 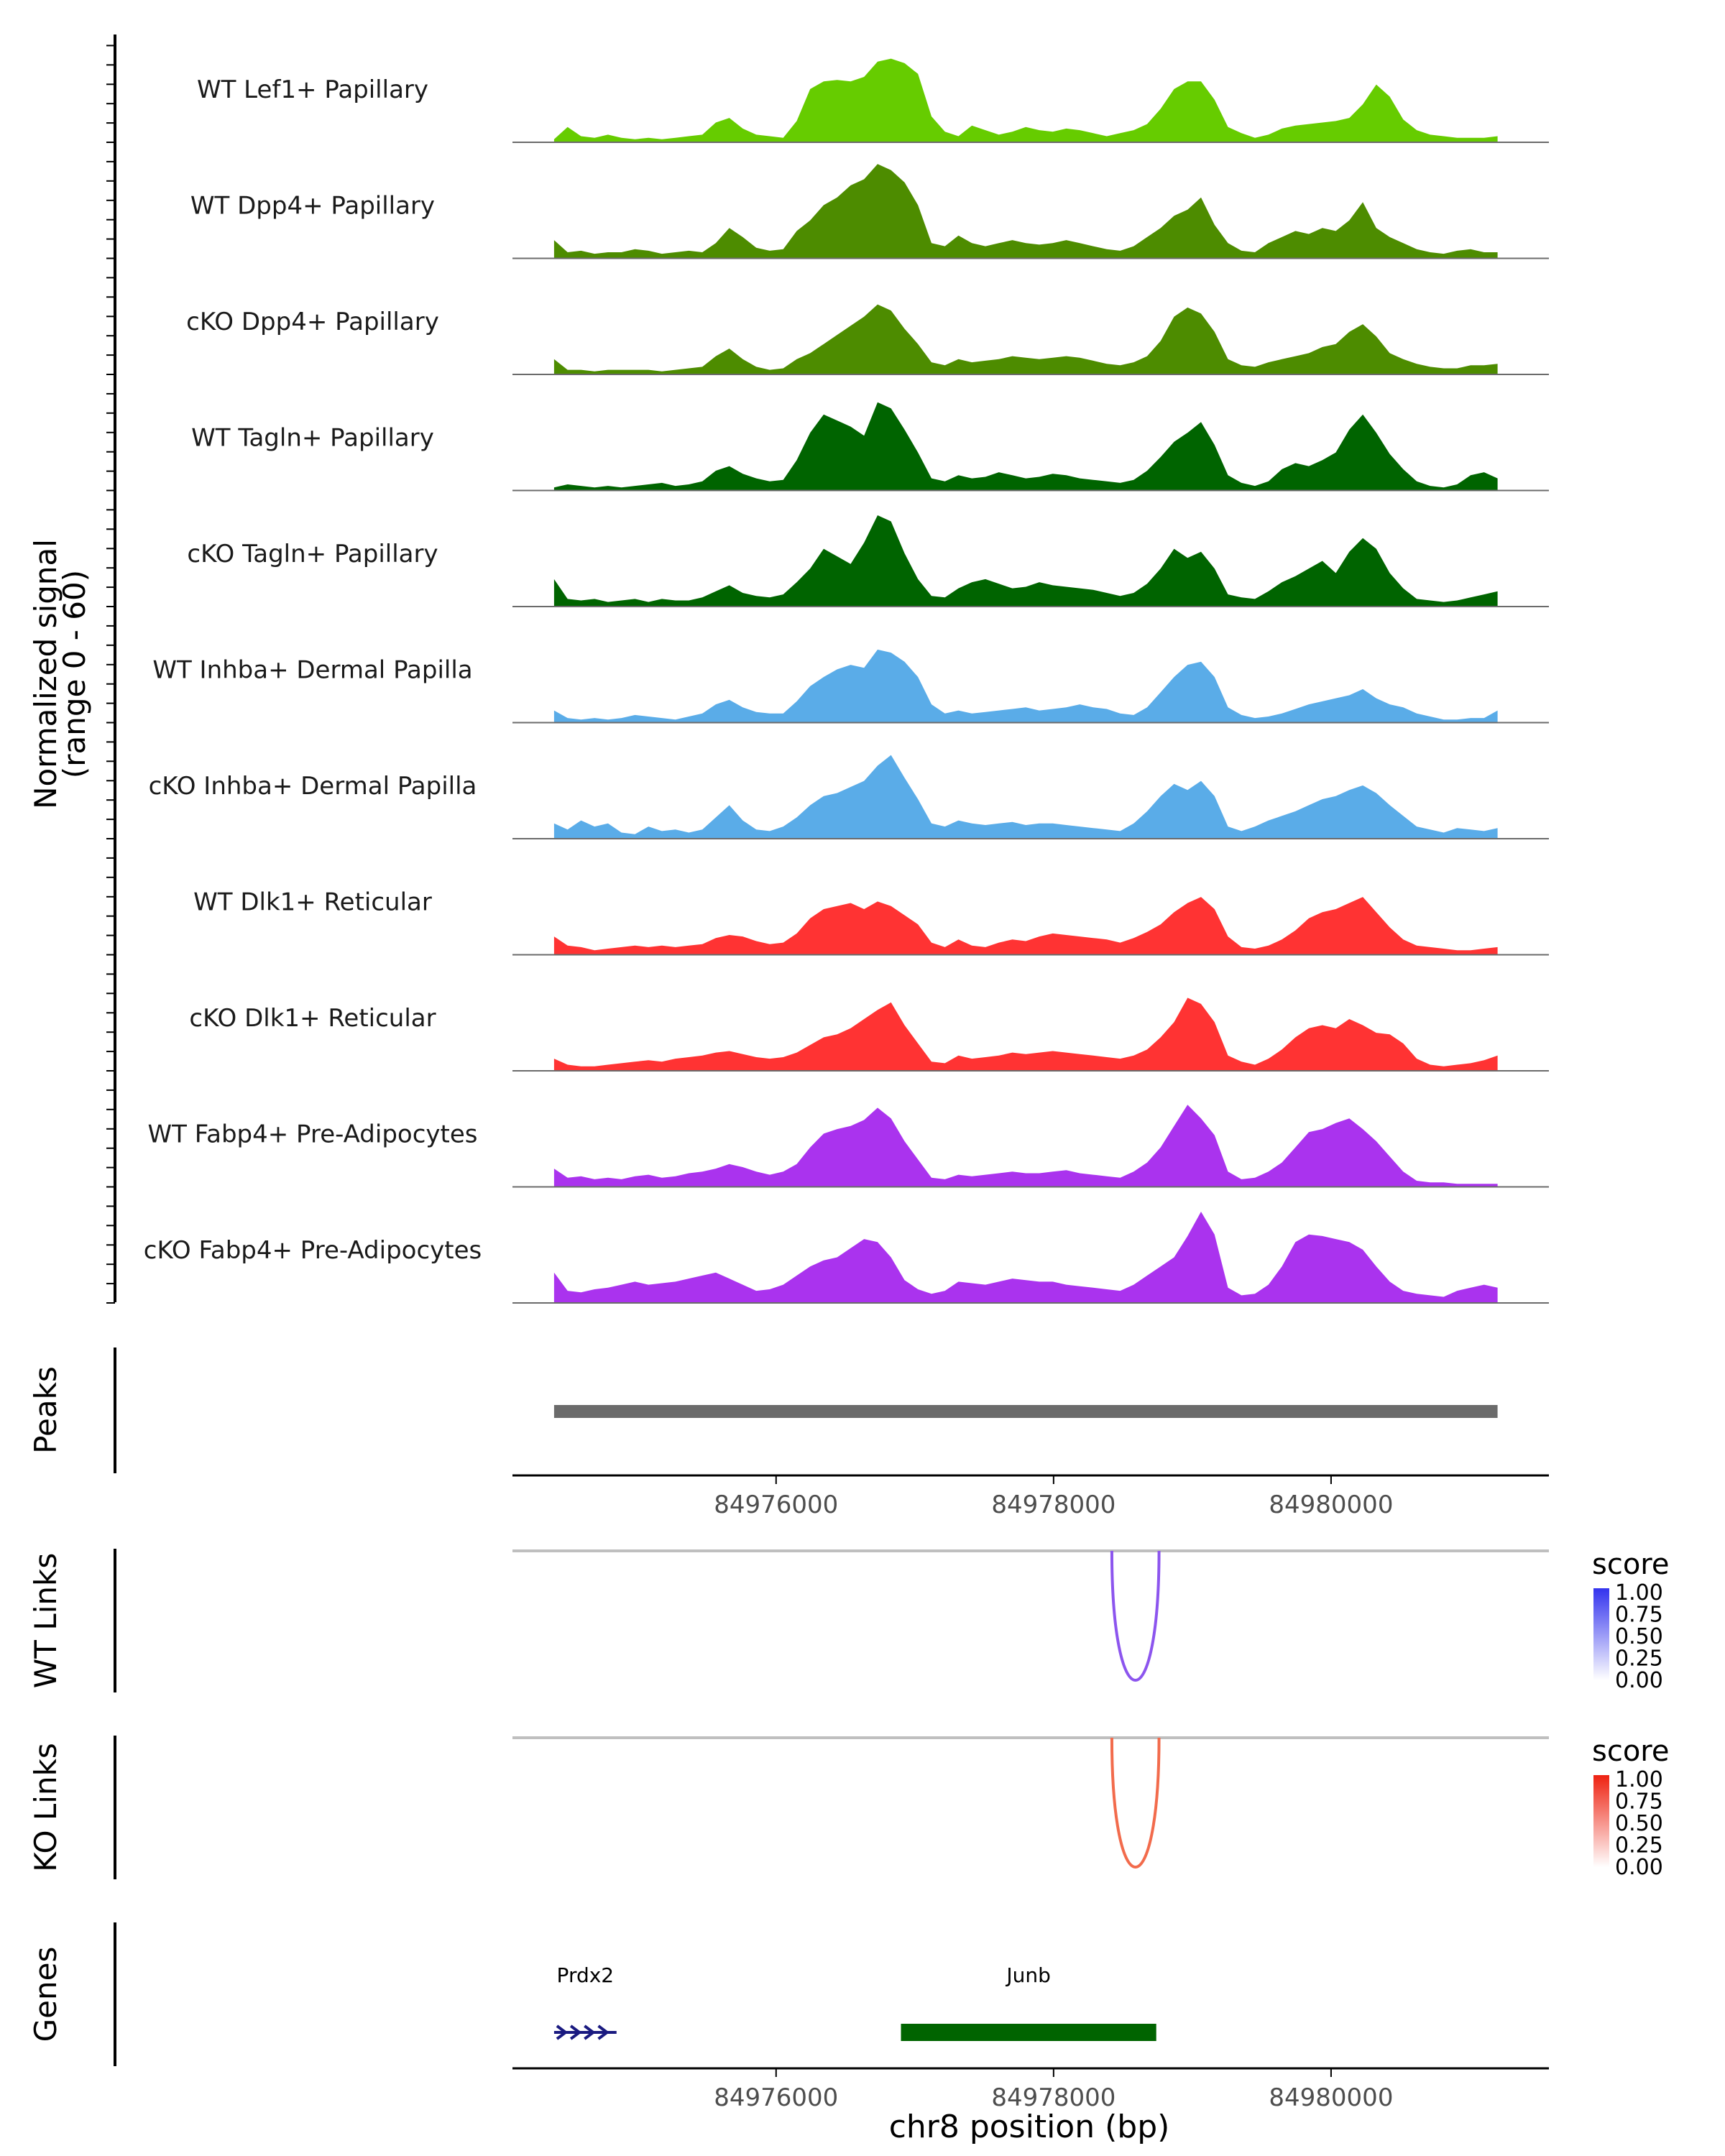 I want to click on signal-track: WT Lef1+ Papillary, so click(x=873, y=101).